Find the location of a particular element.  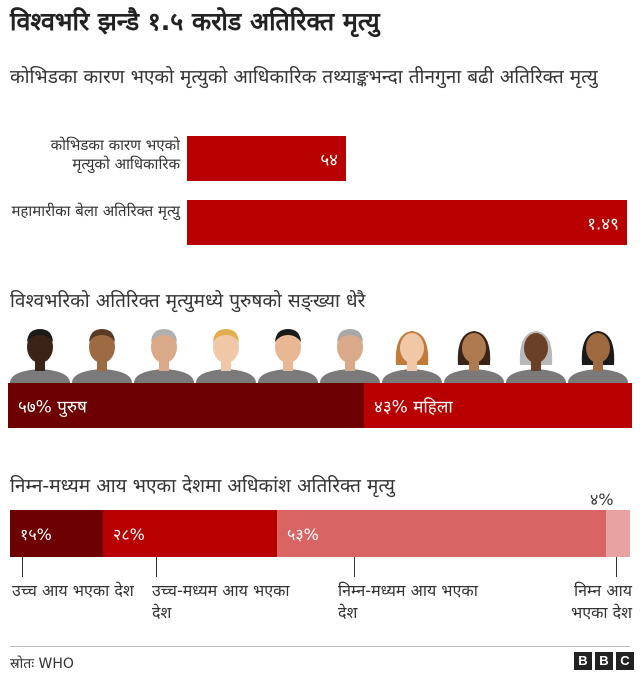

footer-divider is located at coordinates (320, 646).